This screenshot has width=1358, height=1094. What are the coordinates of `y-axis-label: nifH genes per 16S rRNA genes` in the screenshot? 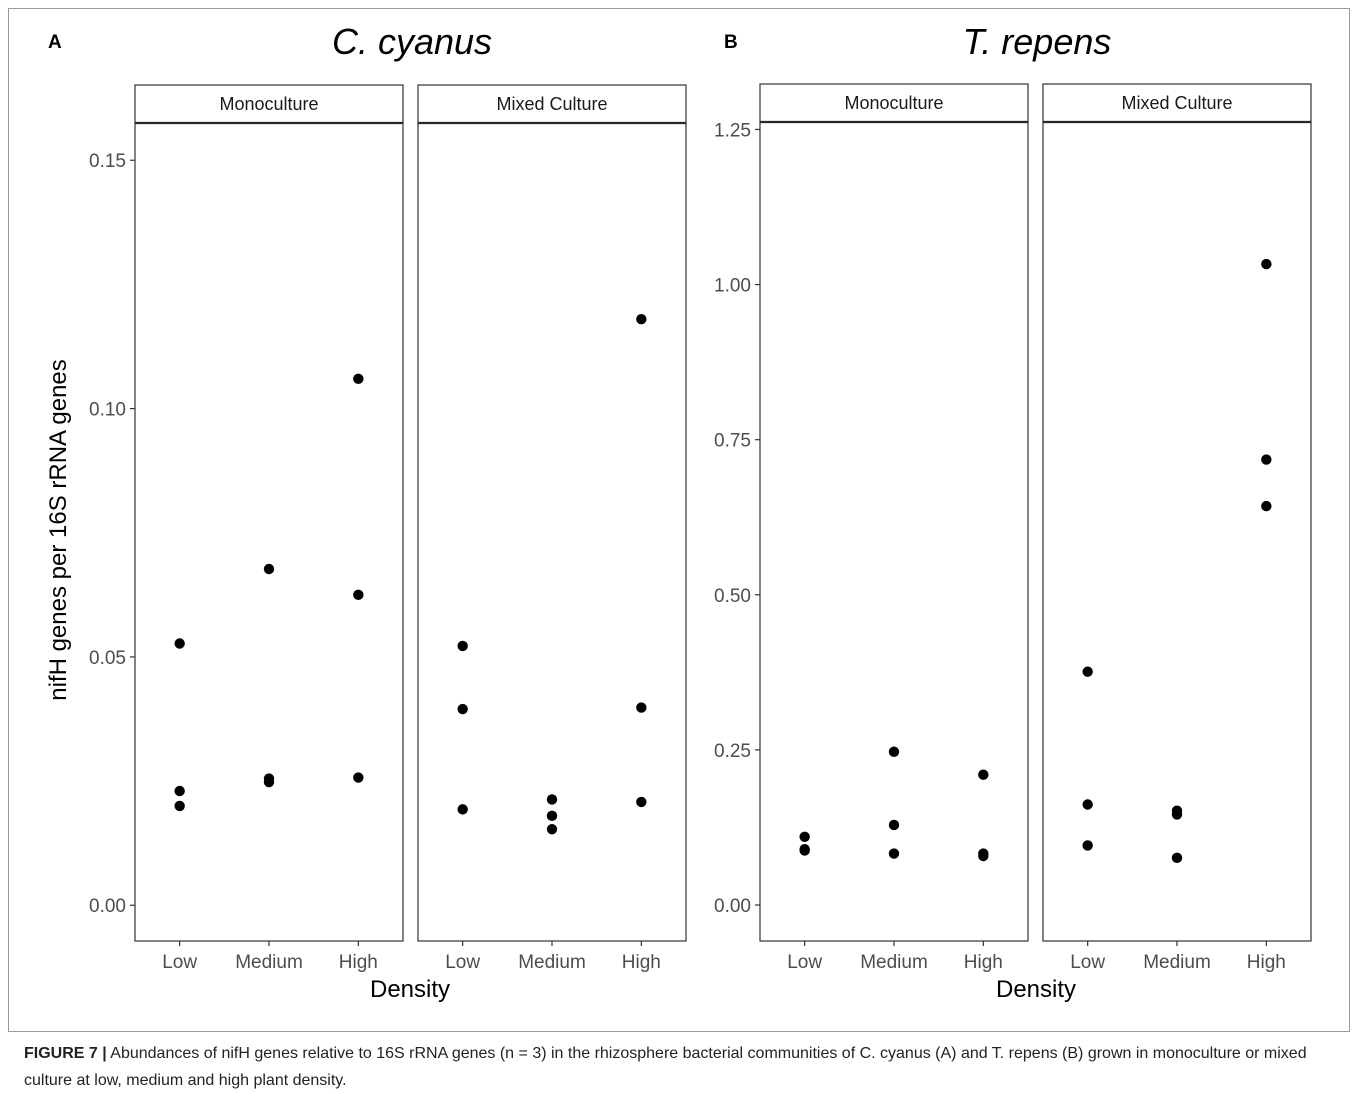 It's located at (58, 530).